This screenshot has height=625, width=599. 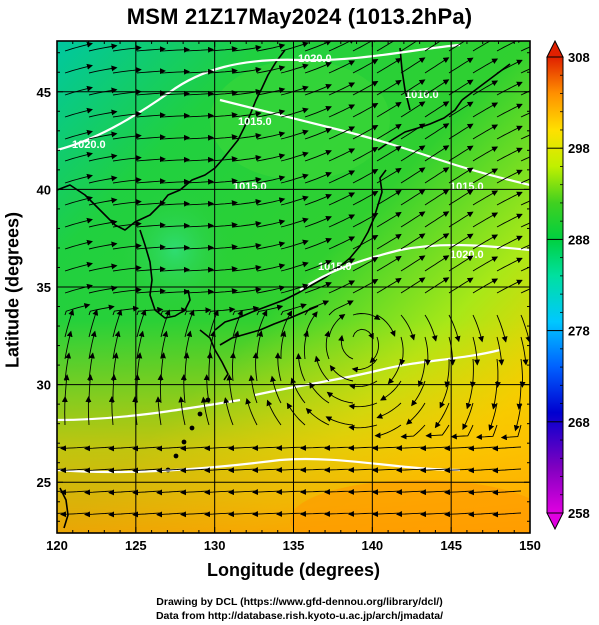 I want to click on isobar-label: 1015.0, so click(x=250, y=187).